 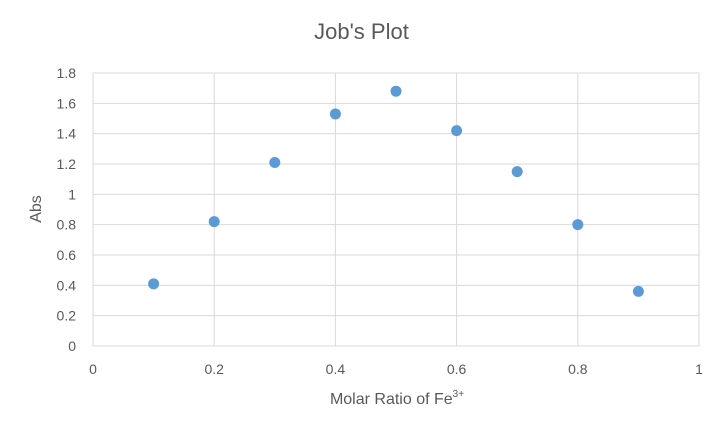 I want to click on y-tick-label: 0, so click(x=72, y=346).